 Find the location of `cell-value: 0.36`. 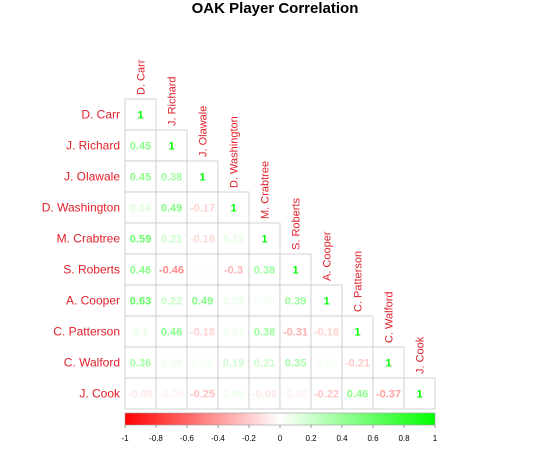

cell-value: 0.36 is located at coordinates (140, 364).